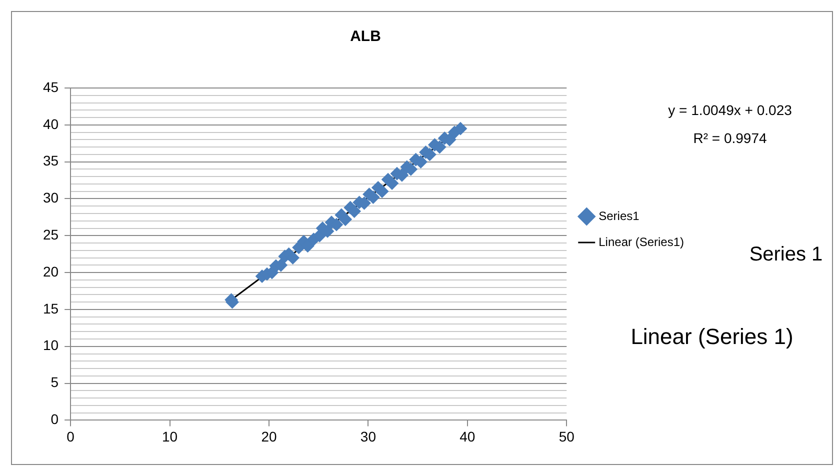 The height and width of the screenshot is (470, 839). What do you see at coordinates (368, 436) in the screenshot?
I see `x-tick-label: 30` at bounding box center [368, 436].